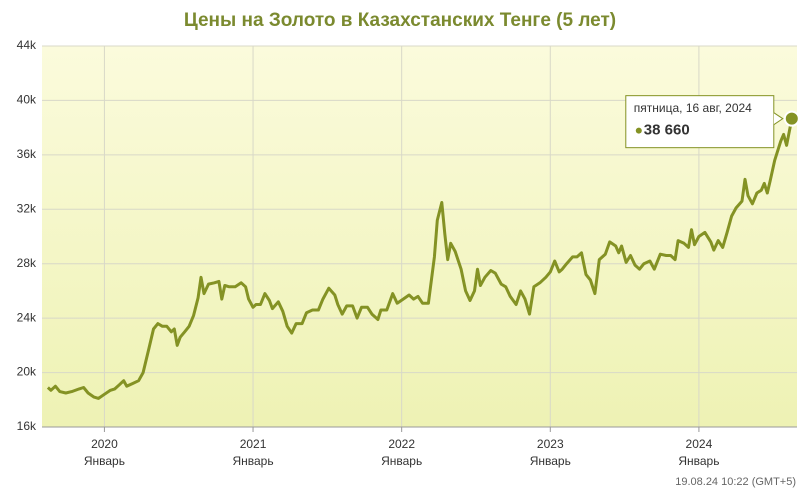 This screenshot has height=491, width=800. I want to click on last-point, so click(791, 118).